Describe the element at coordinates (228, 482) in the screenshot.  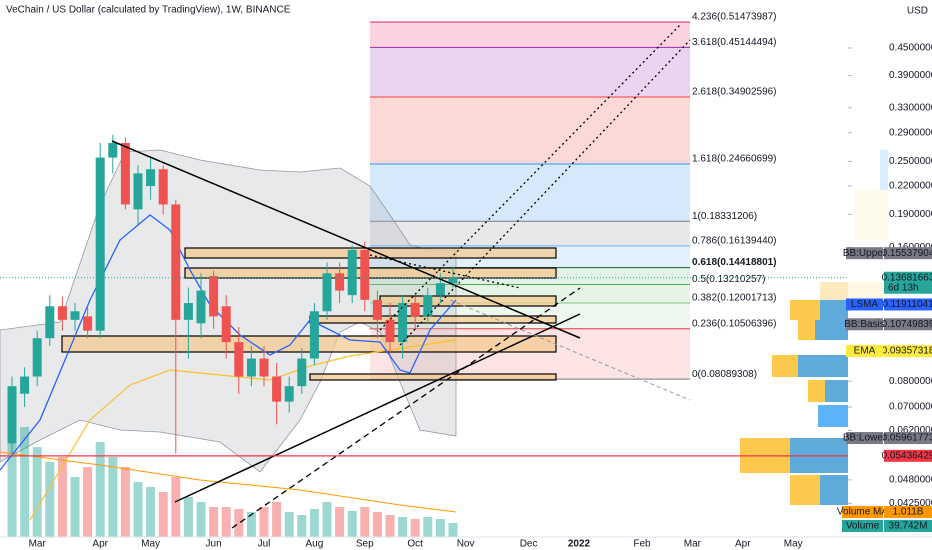
I see `volume-ma` at that location.